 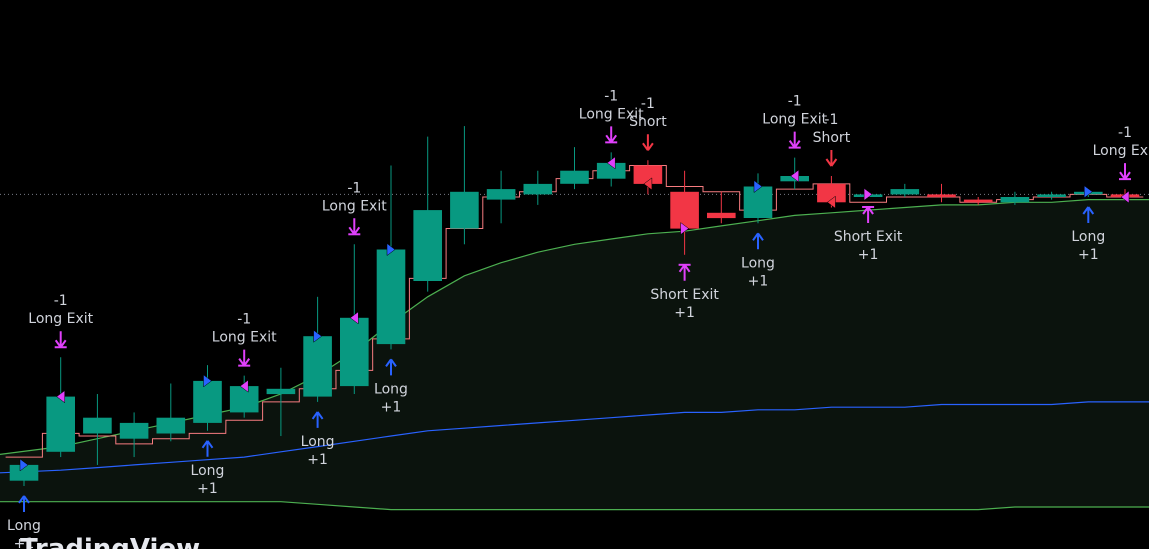 What do you see at coordinates (110, 541) in the screenshot?
I see `watermark: TradingView` at bounding box center [110, 541].